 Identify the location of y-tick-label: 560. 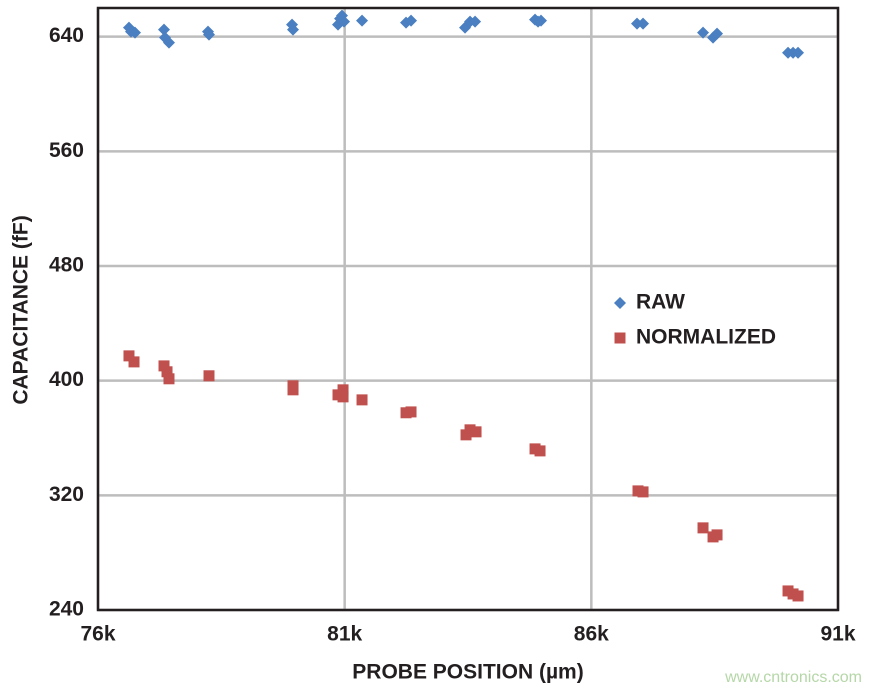
(66, 150).